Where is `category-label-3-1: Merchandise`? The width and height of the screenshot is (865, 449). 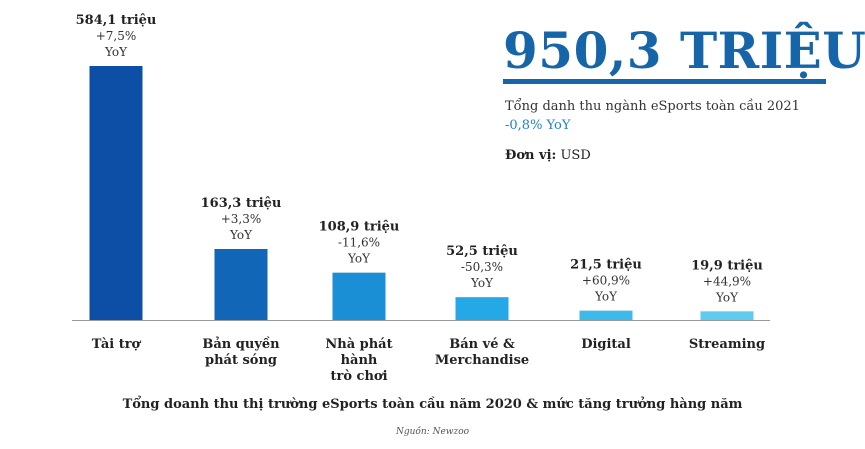
category-label-3-1: Merchandise is located at coordinates (482, 360).